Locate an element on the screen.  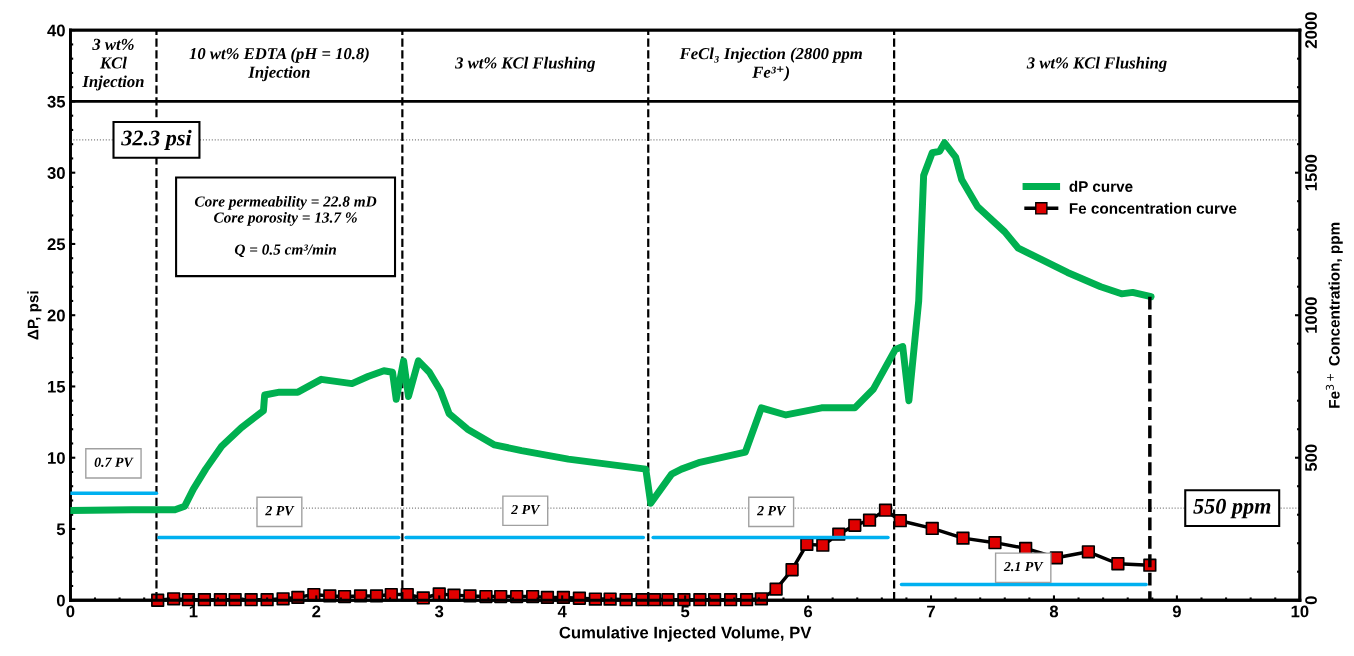
x-tick-label: 6 is located at coordinates (808, 611).